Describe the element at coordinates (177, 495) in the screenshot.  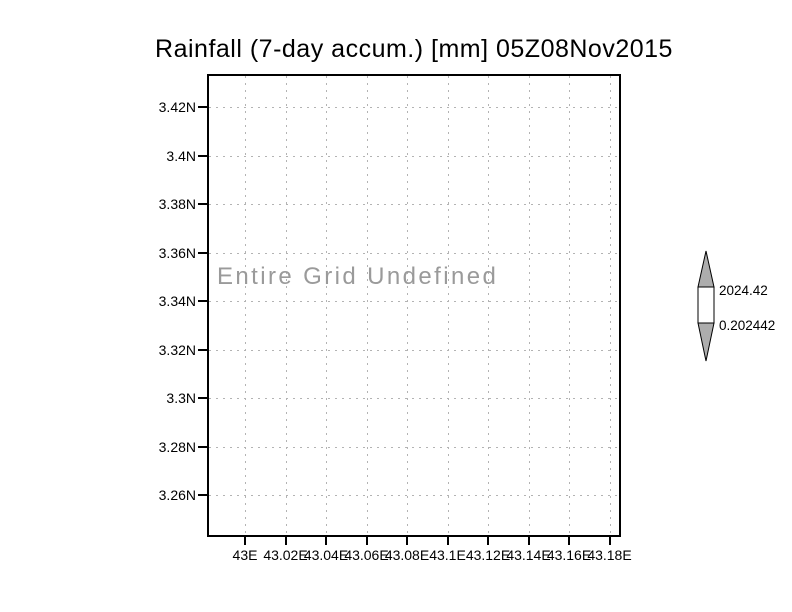
I see `y-tick-label: 3.26N` at that location.